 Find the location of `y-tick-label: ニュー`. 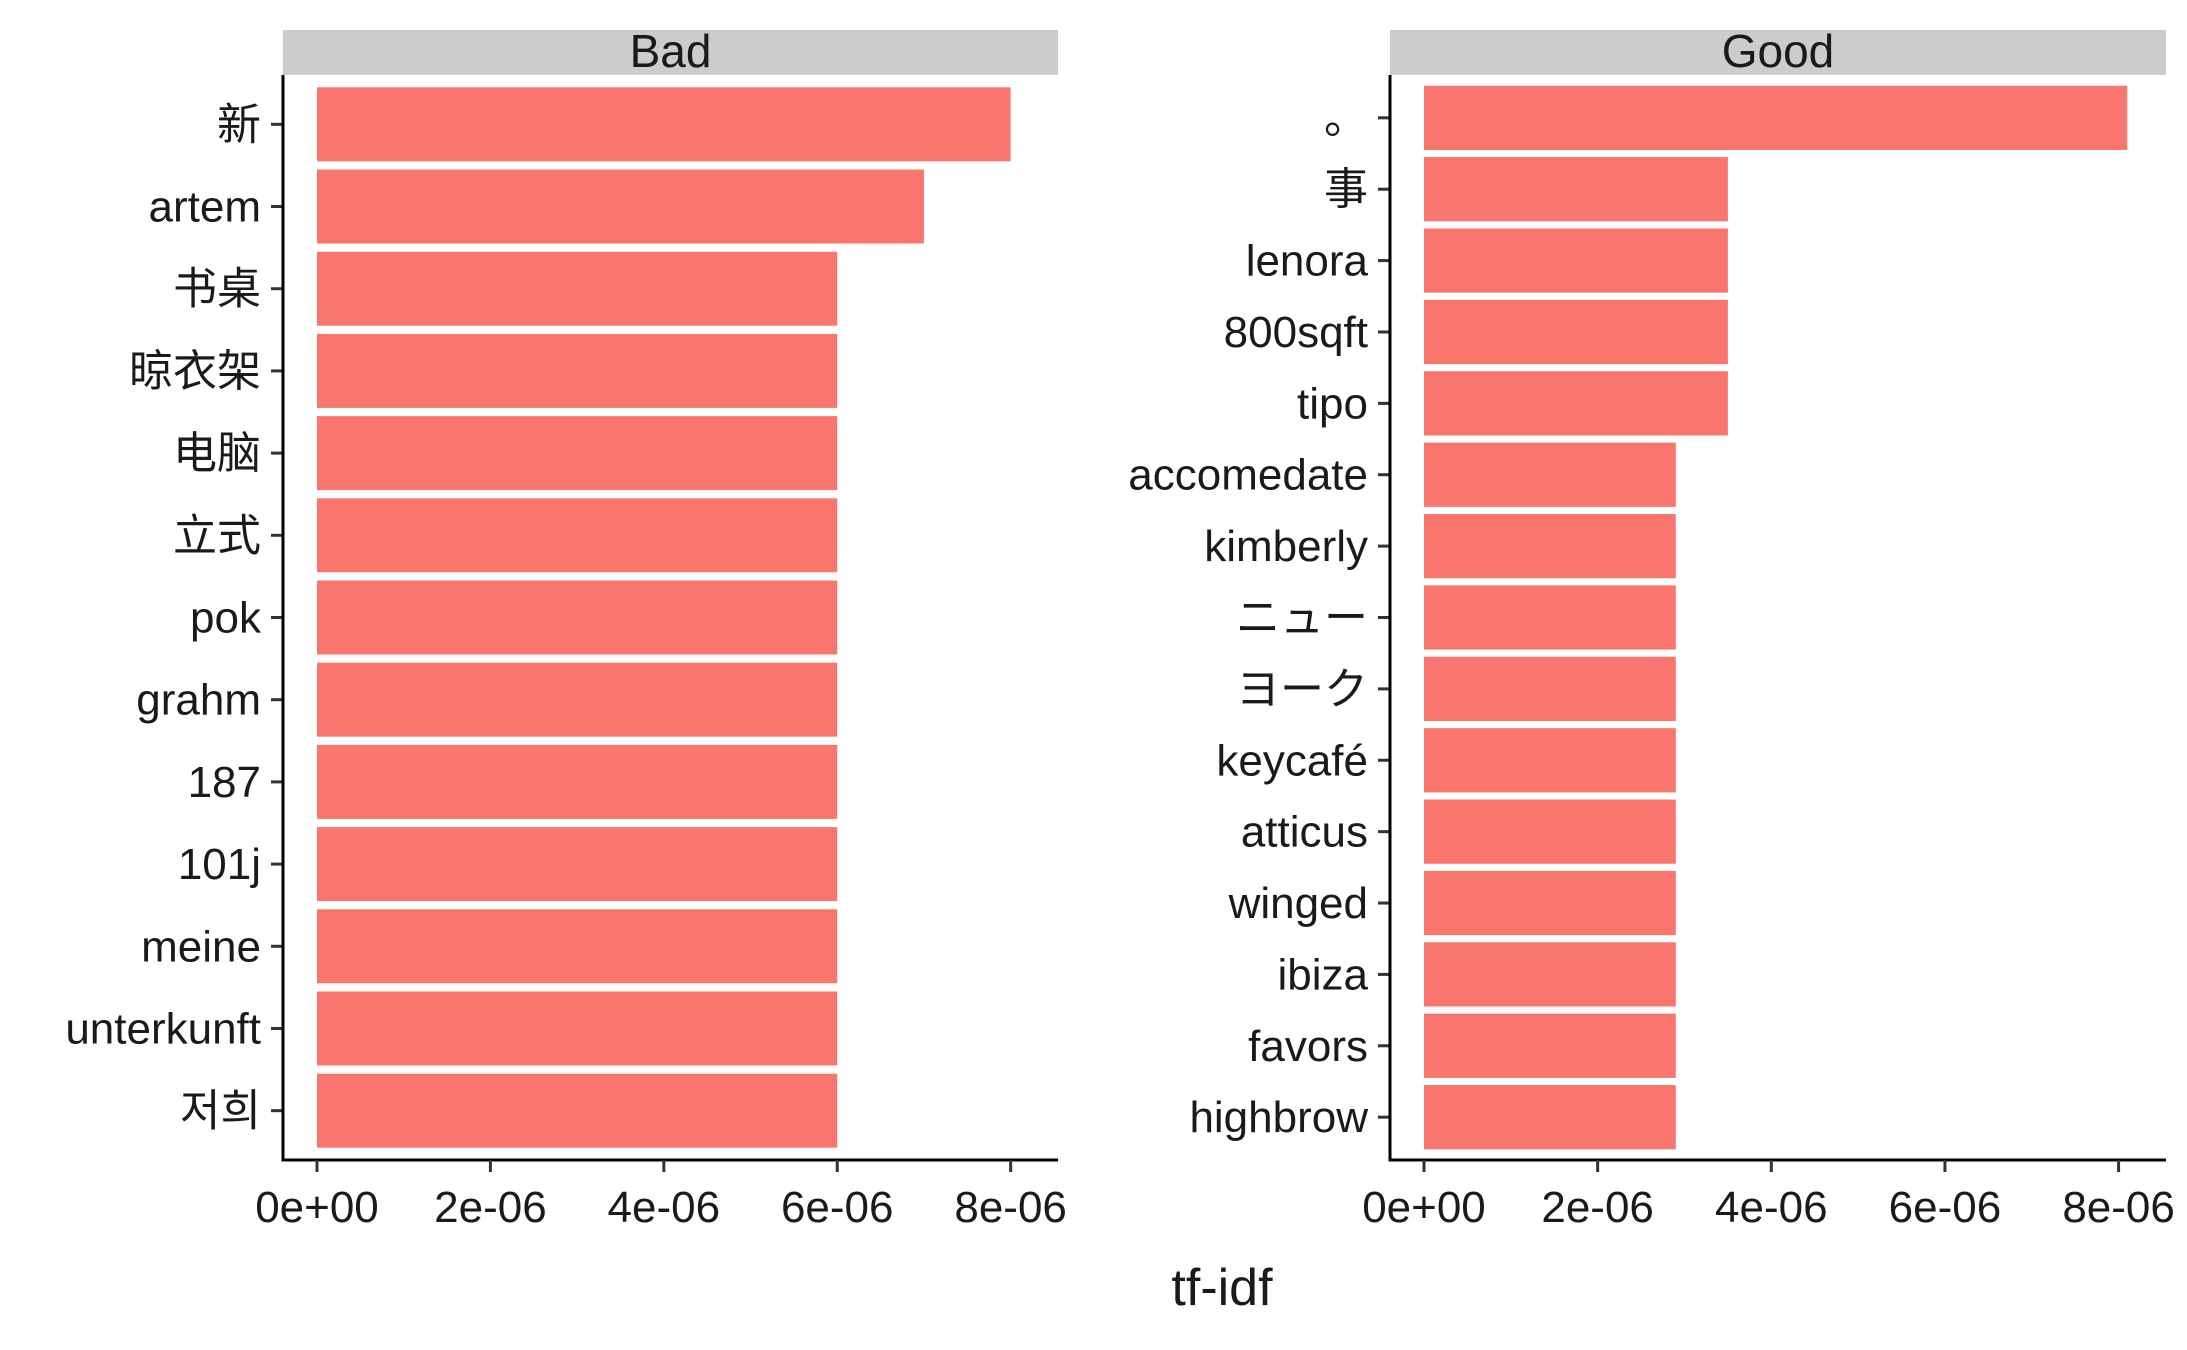

y-tick-label: ニュー is located at coordinates (1302, 618).